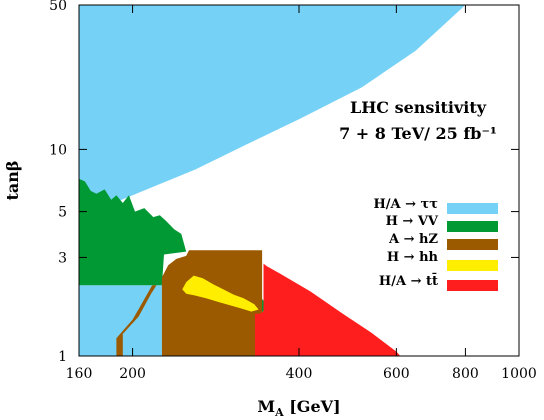  Describe the element at coordinates (408, 280) in the screenshot. I see `legend-label-4: H/A → tt̄` at that location.